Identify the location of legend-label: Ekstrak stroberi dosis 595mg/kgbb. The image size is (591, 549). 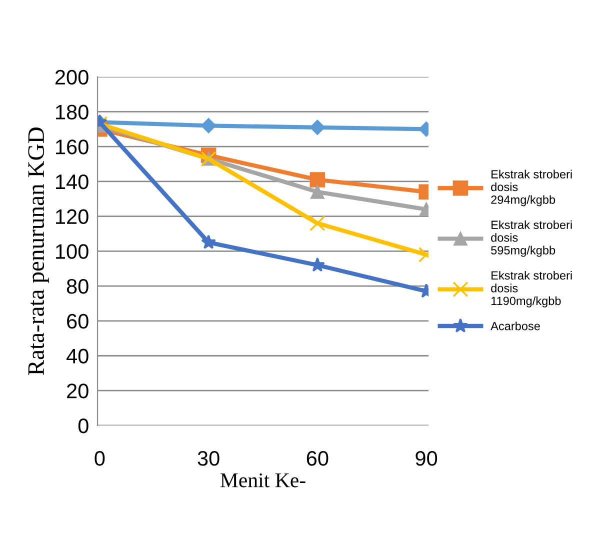
(531, 238).